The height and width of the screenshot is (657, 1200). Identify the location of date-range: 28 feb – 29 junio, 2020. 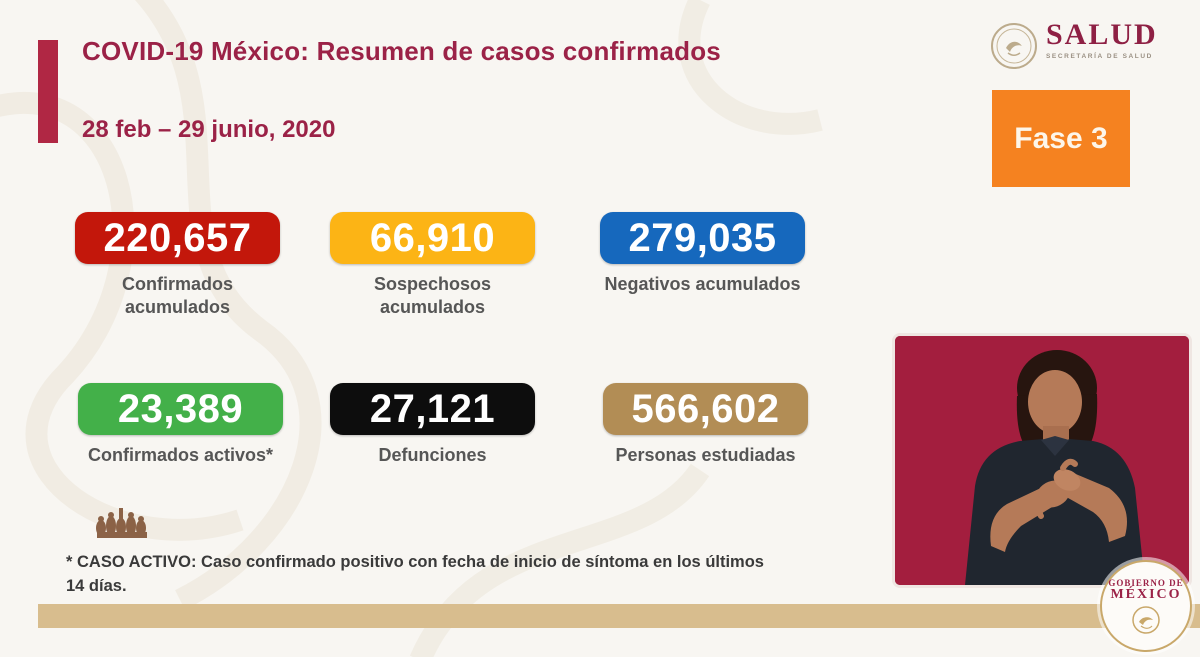
(209, 129).